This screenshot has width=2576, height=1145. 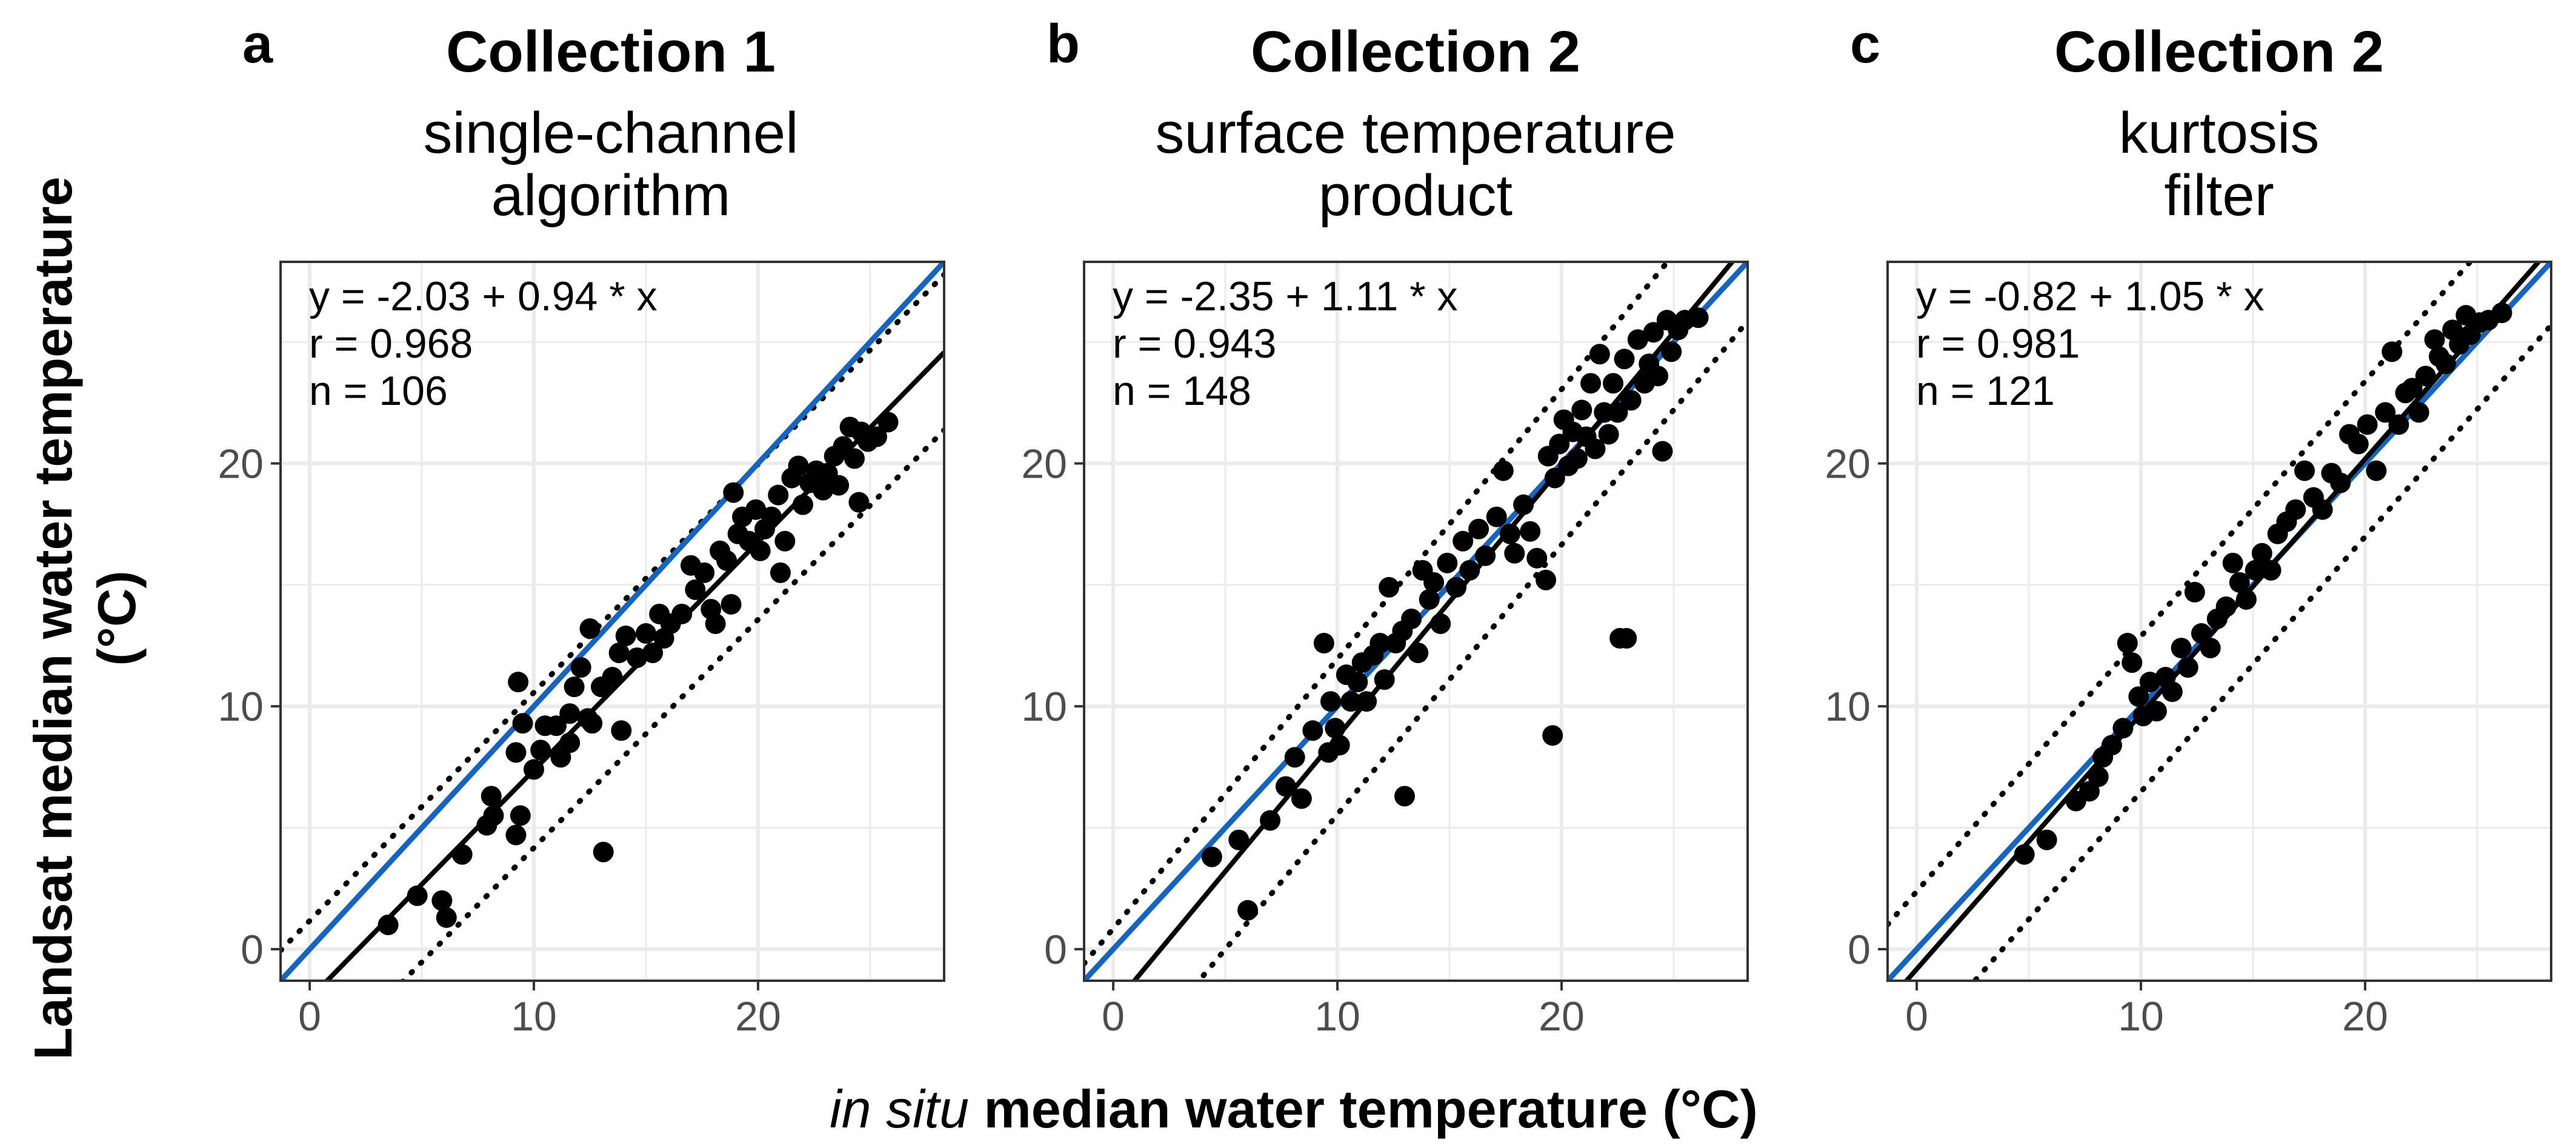 What do you see at coordinates (2219, 133) in the screenshot?
I see `panel-c-subtitle-line1: kurtosis` at bounding box center [2219, 133].